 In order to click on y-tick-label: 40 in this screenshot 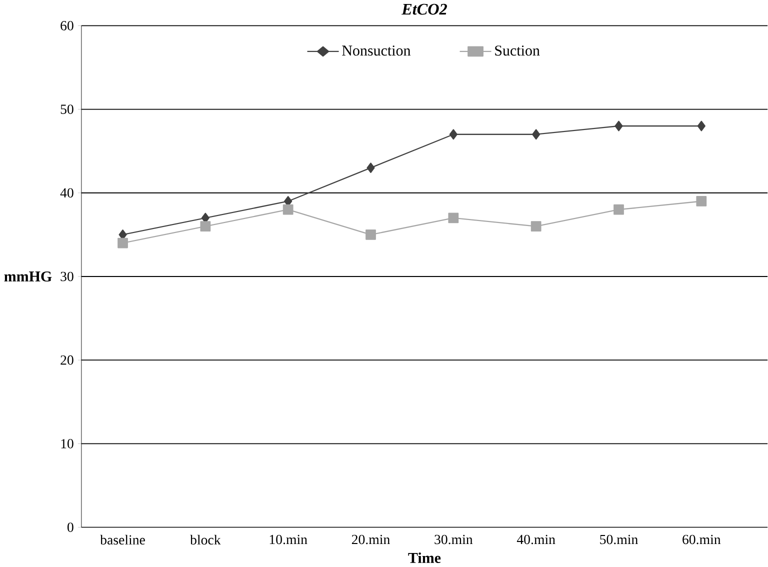, I will do `click(67, 193)`.